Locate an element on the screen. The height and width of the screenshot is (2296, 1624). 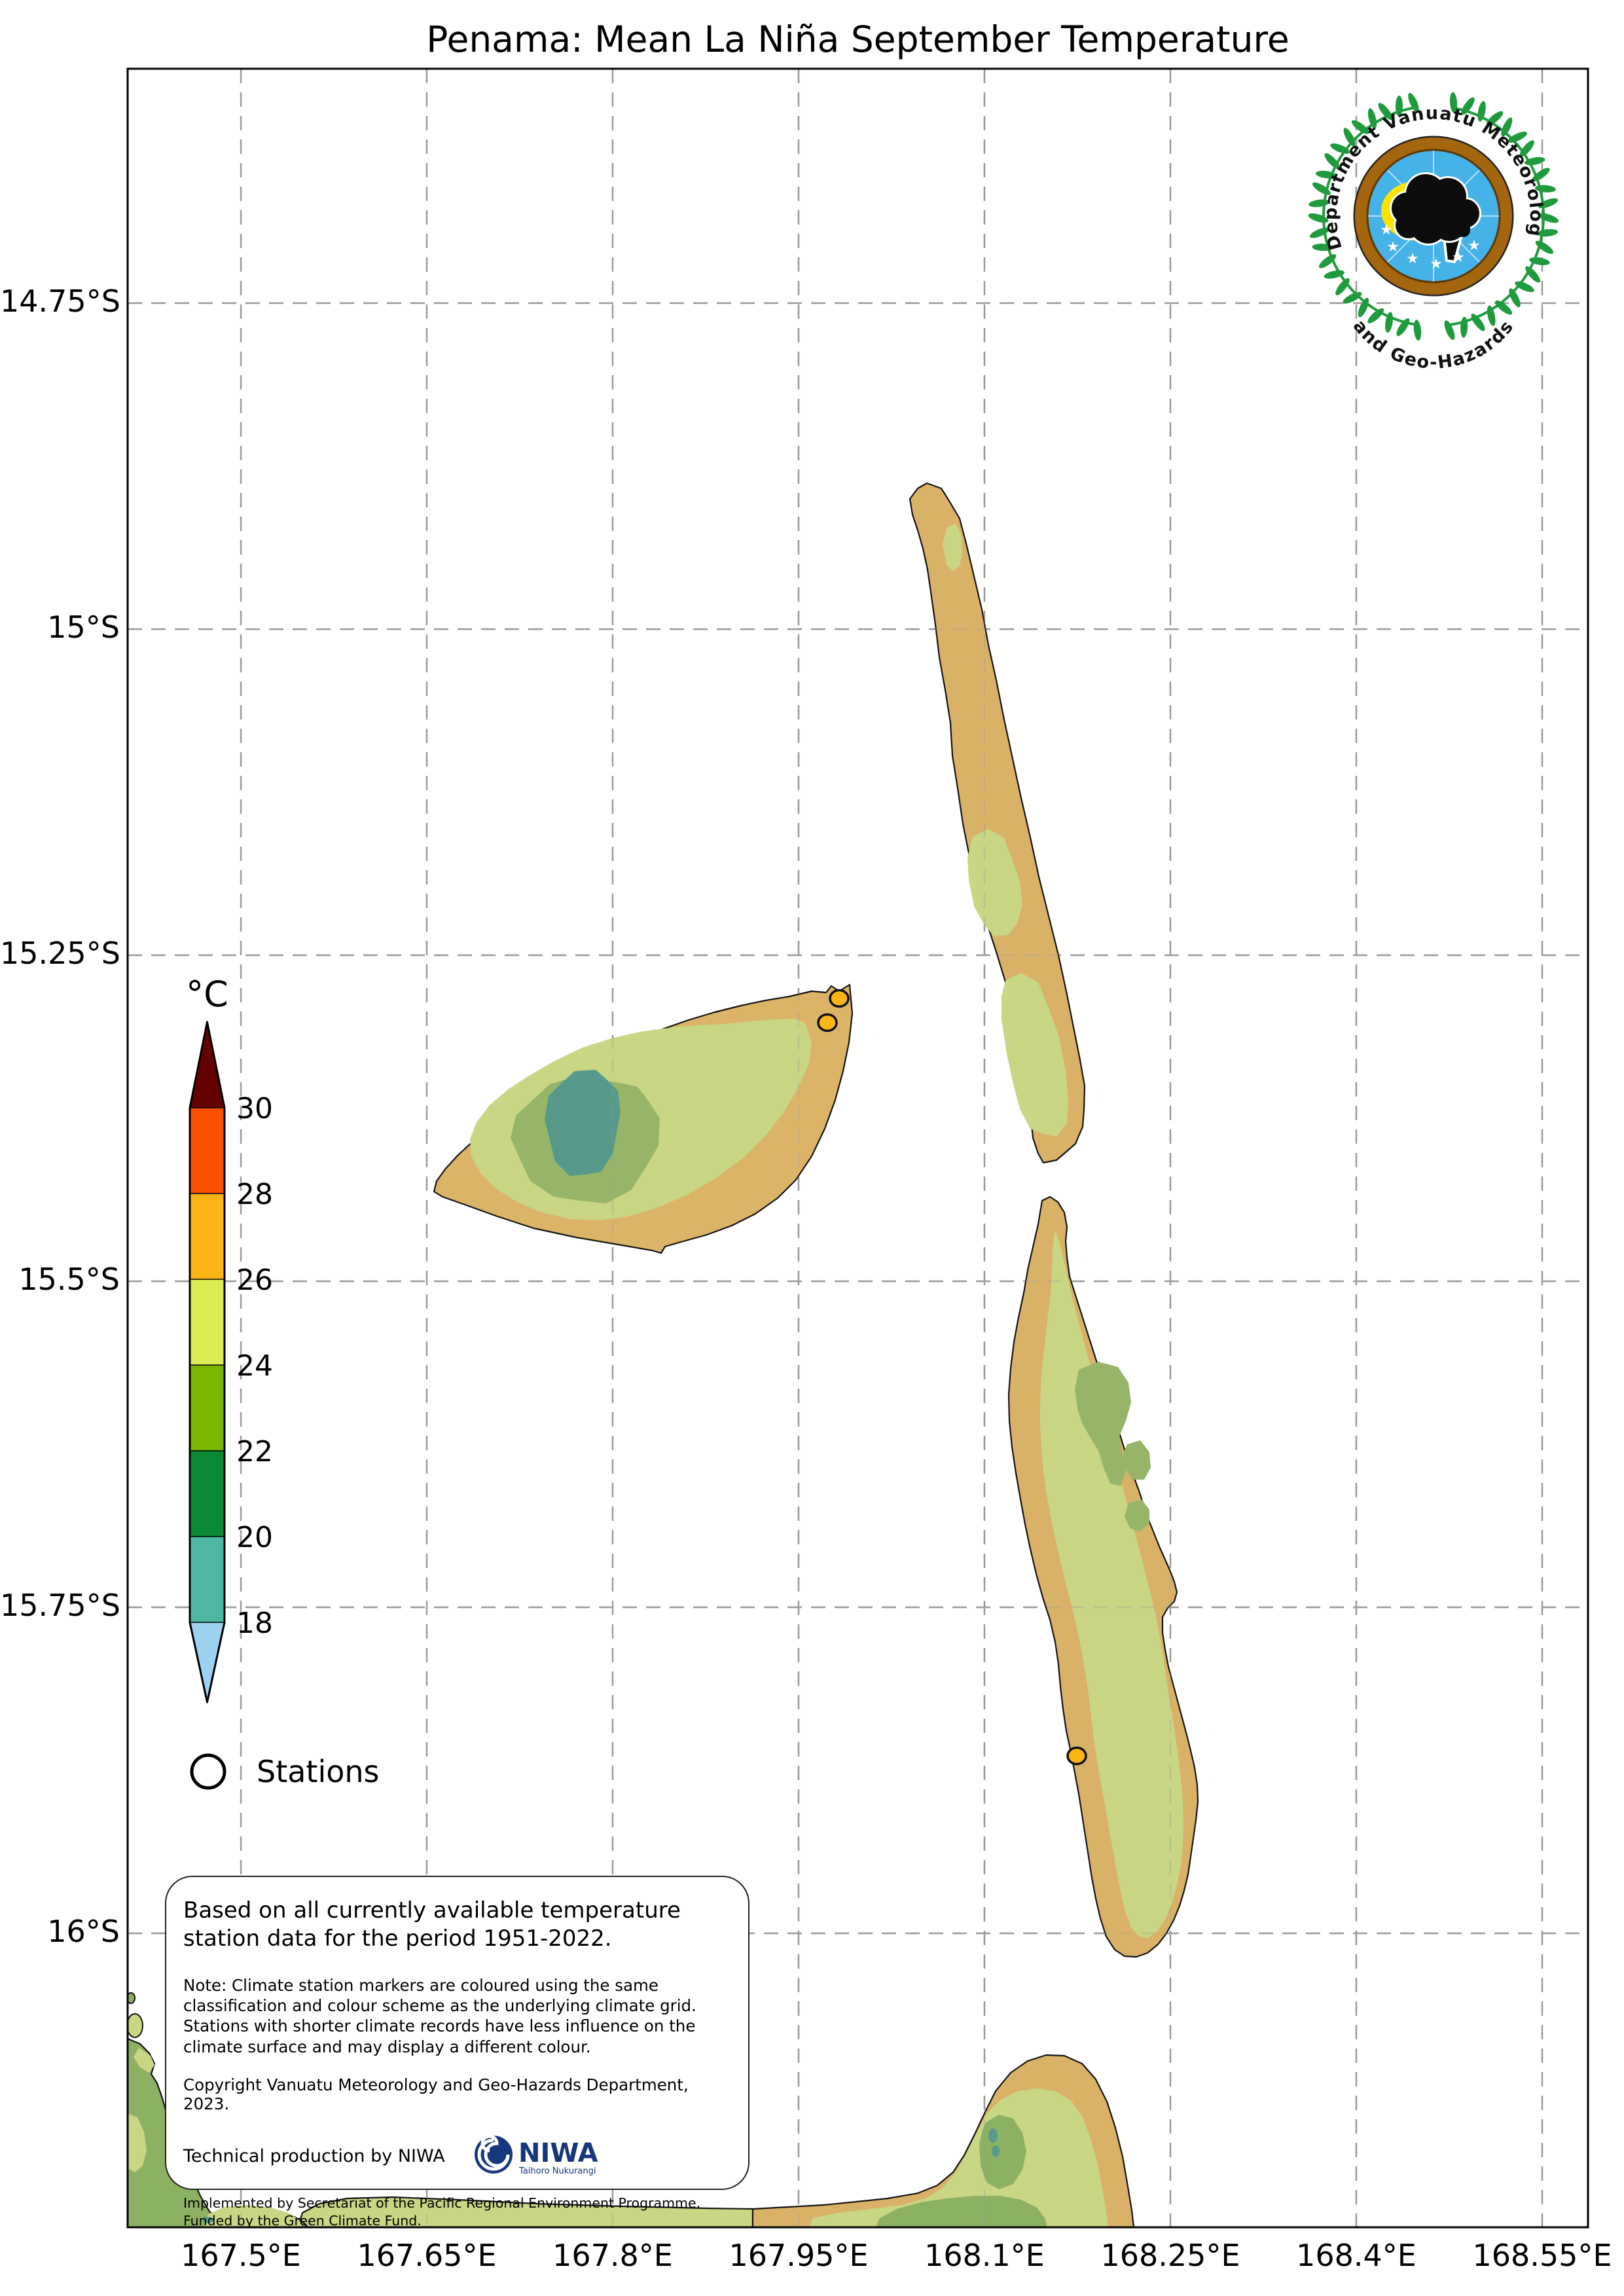
y-tick-label: 15.75°S is located at coordinates (60, 1605).